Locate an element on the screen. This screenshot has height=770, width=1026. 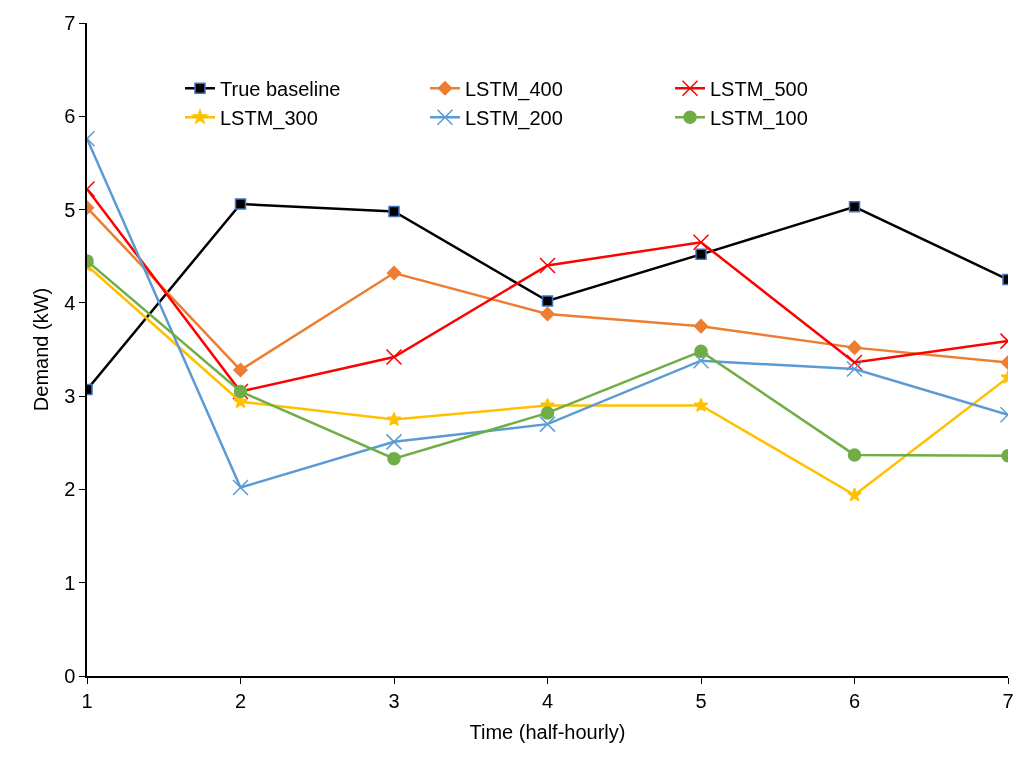
x-tick-label: 6 is located at coordinates (854, 700).